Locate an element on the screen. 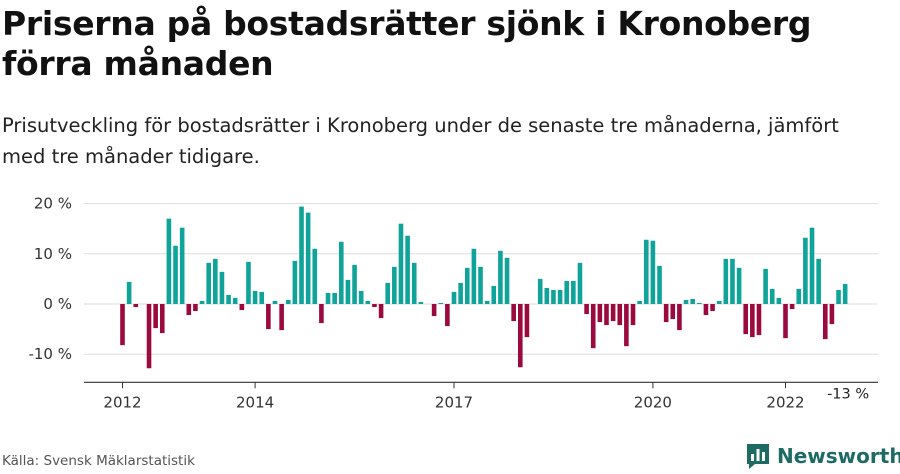  brand-logo: Newsworthy is located at coordinates (822, 456).